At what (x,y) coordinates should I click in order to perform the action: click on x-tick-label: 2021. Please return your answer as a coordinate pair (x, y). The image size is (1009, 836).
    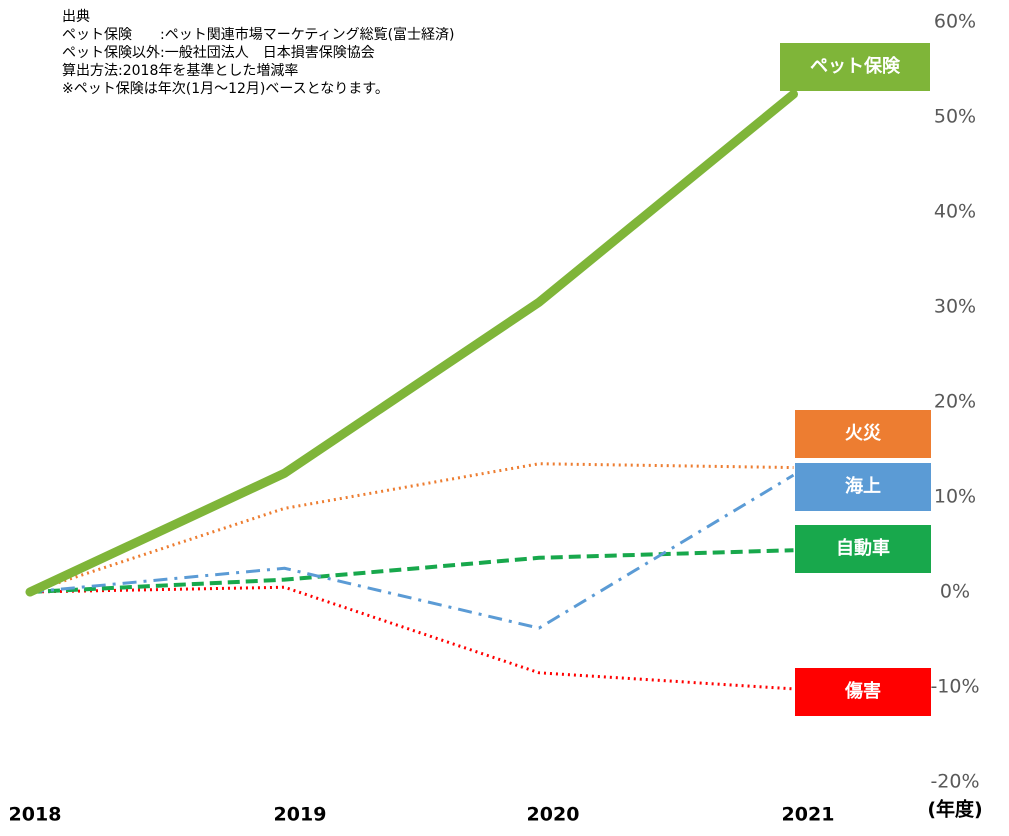
    Looking at the image, I should click on (808, 815).